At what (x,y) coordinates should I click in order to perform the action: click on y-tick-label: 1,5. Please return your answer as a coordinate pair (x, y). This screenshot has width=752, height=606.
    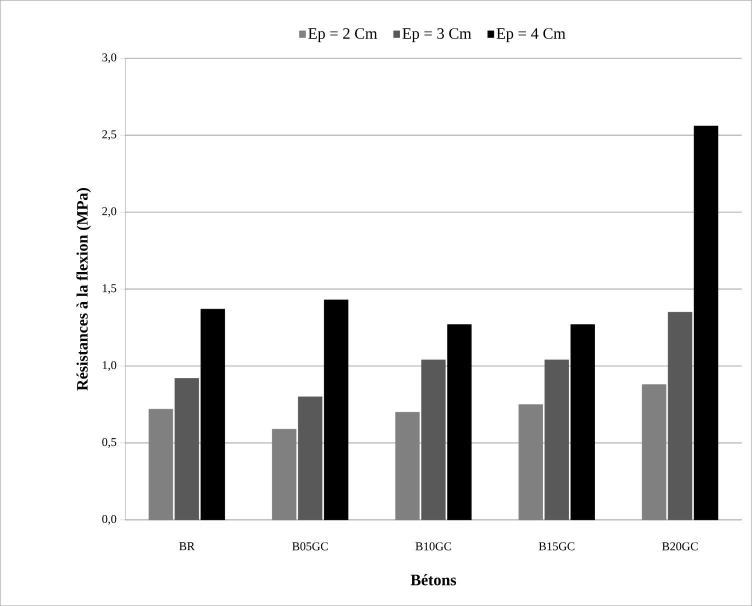
    Looking at the image, I should click on (109, 289).